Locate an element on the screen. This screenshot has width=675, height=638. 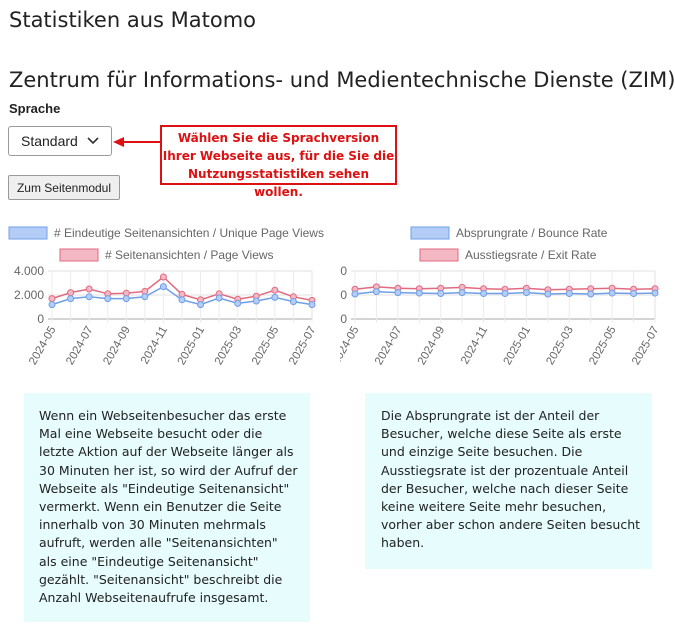
y-tick-label: 4.000 is located at coordinates (29, 271).